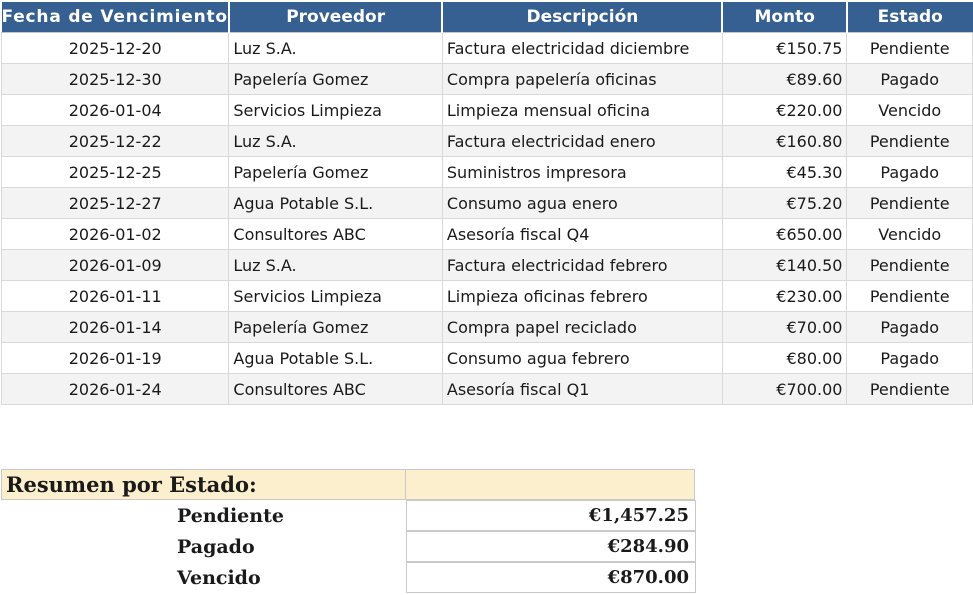  I want to click on cell-fecha: 2025-12-25, so click(115, 172).